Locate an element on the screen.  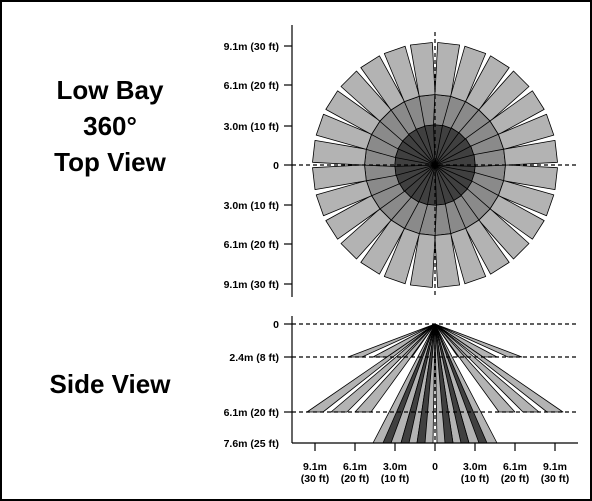
side-view-rays is located at coordinates (435, 383).